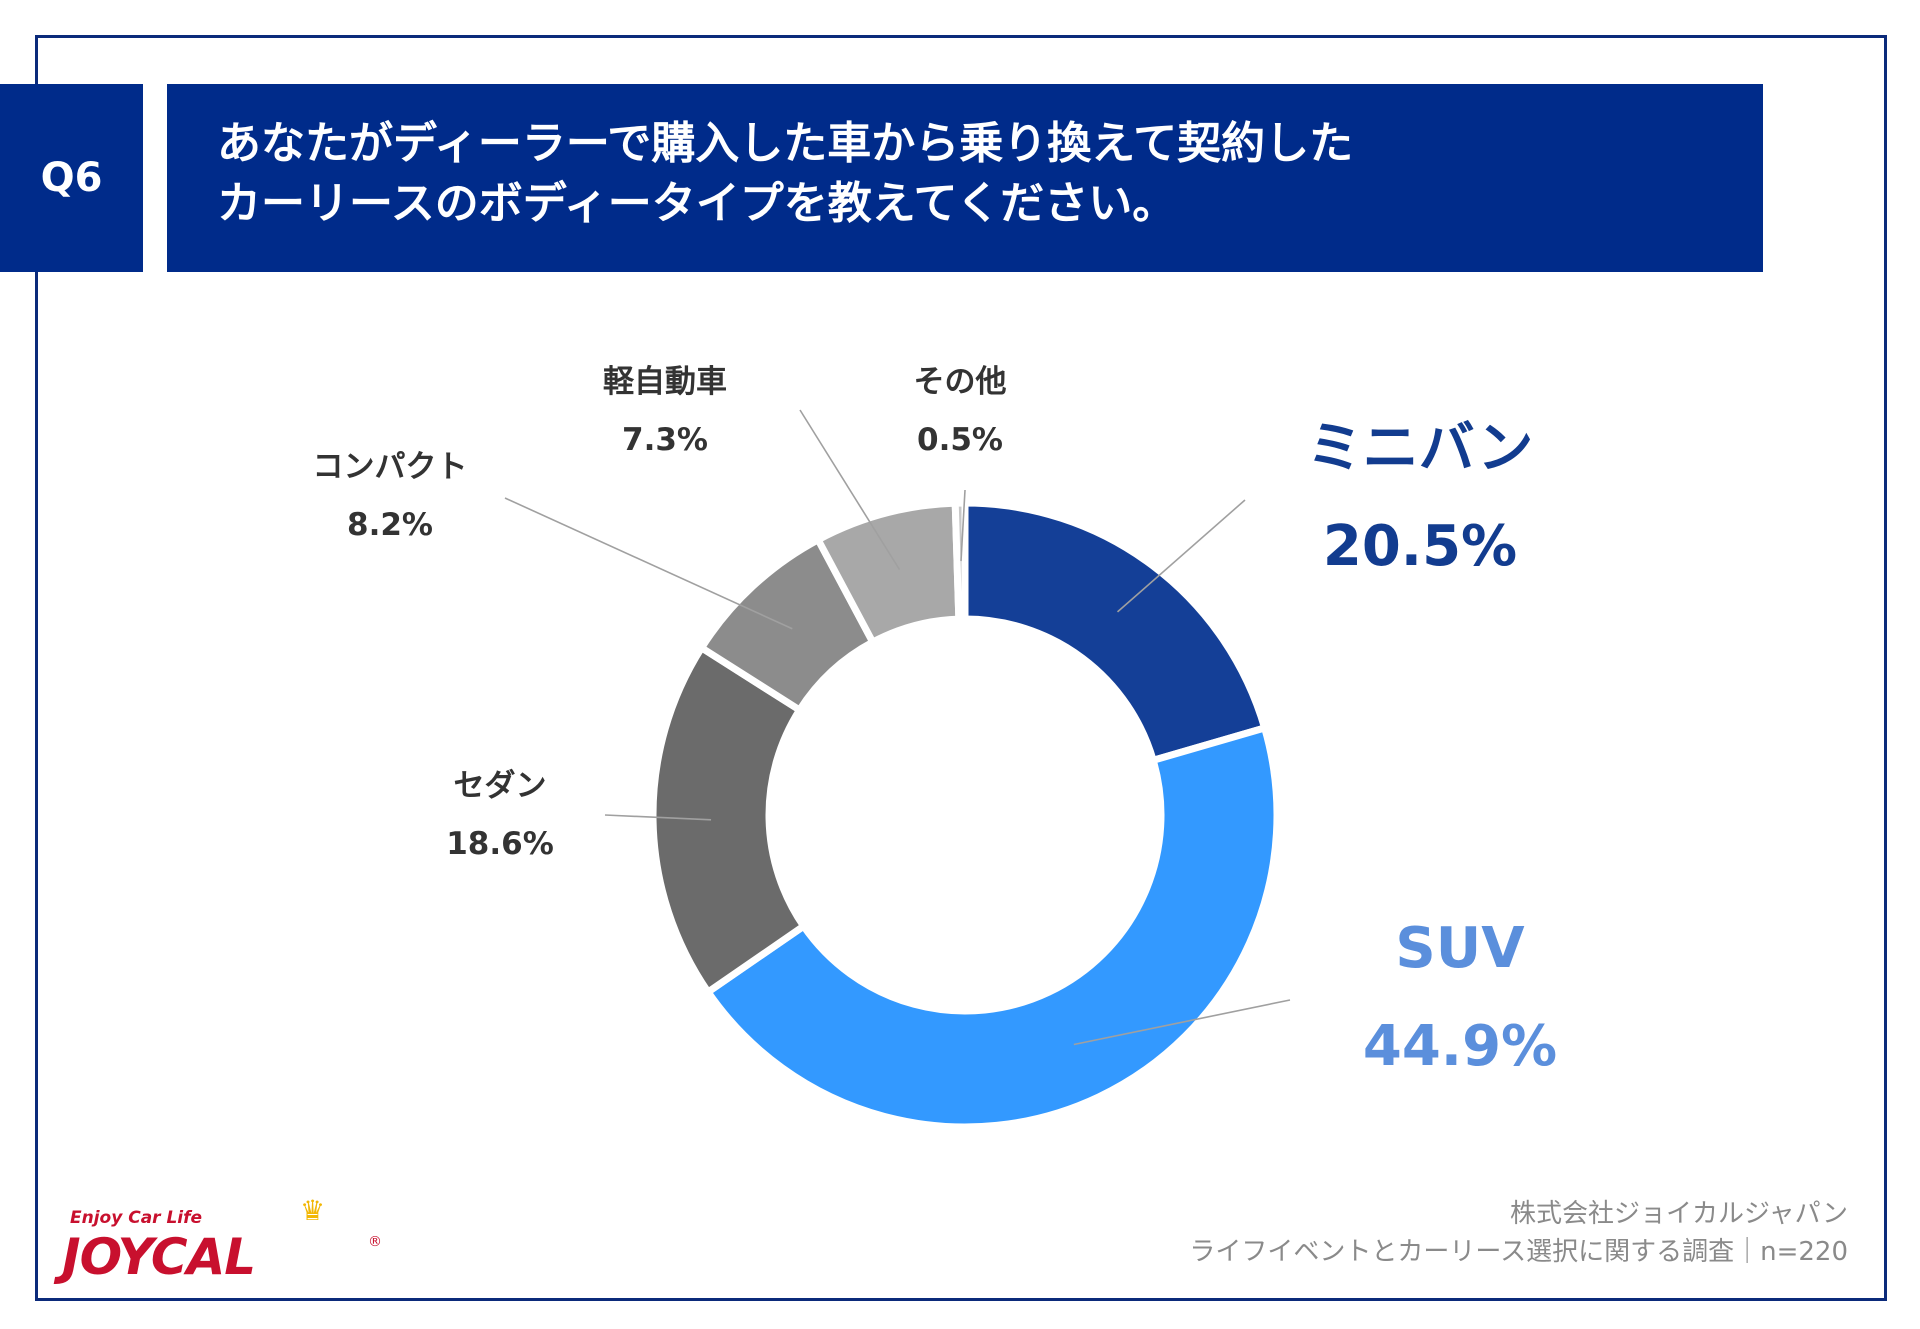 The height and width of the screenshot is (1329, 1920). What do you see at coordinates (313, 1210) in the screenshot?
I see `crown-icon: ♛` at bounding box center [313, 1210].